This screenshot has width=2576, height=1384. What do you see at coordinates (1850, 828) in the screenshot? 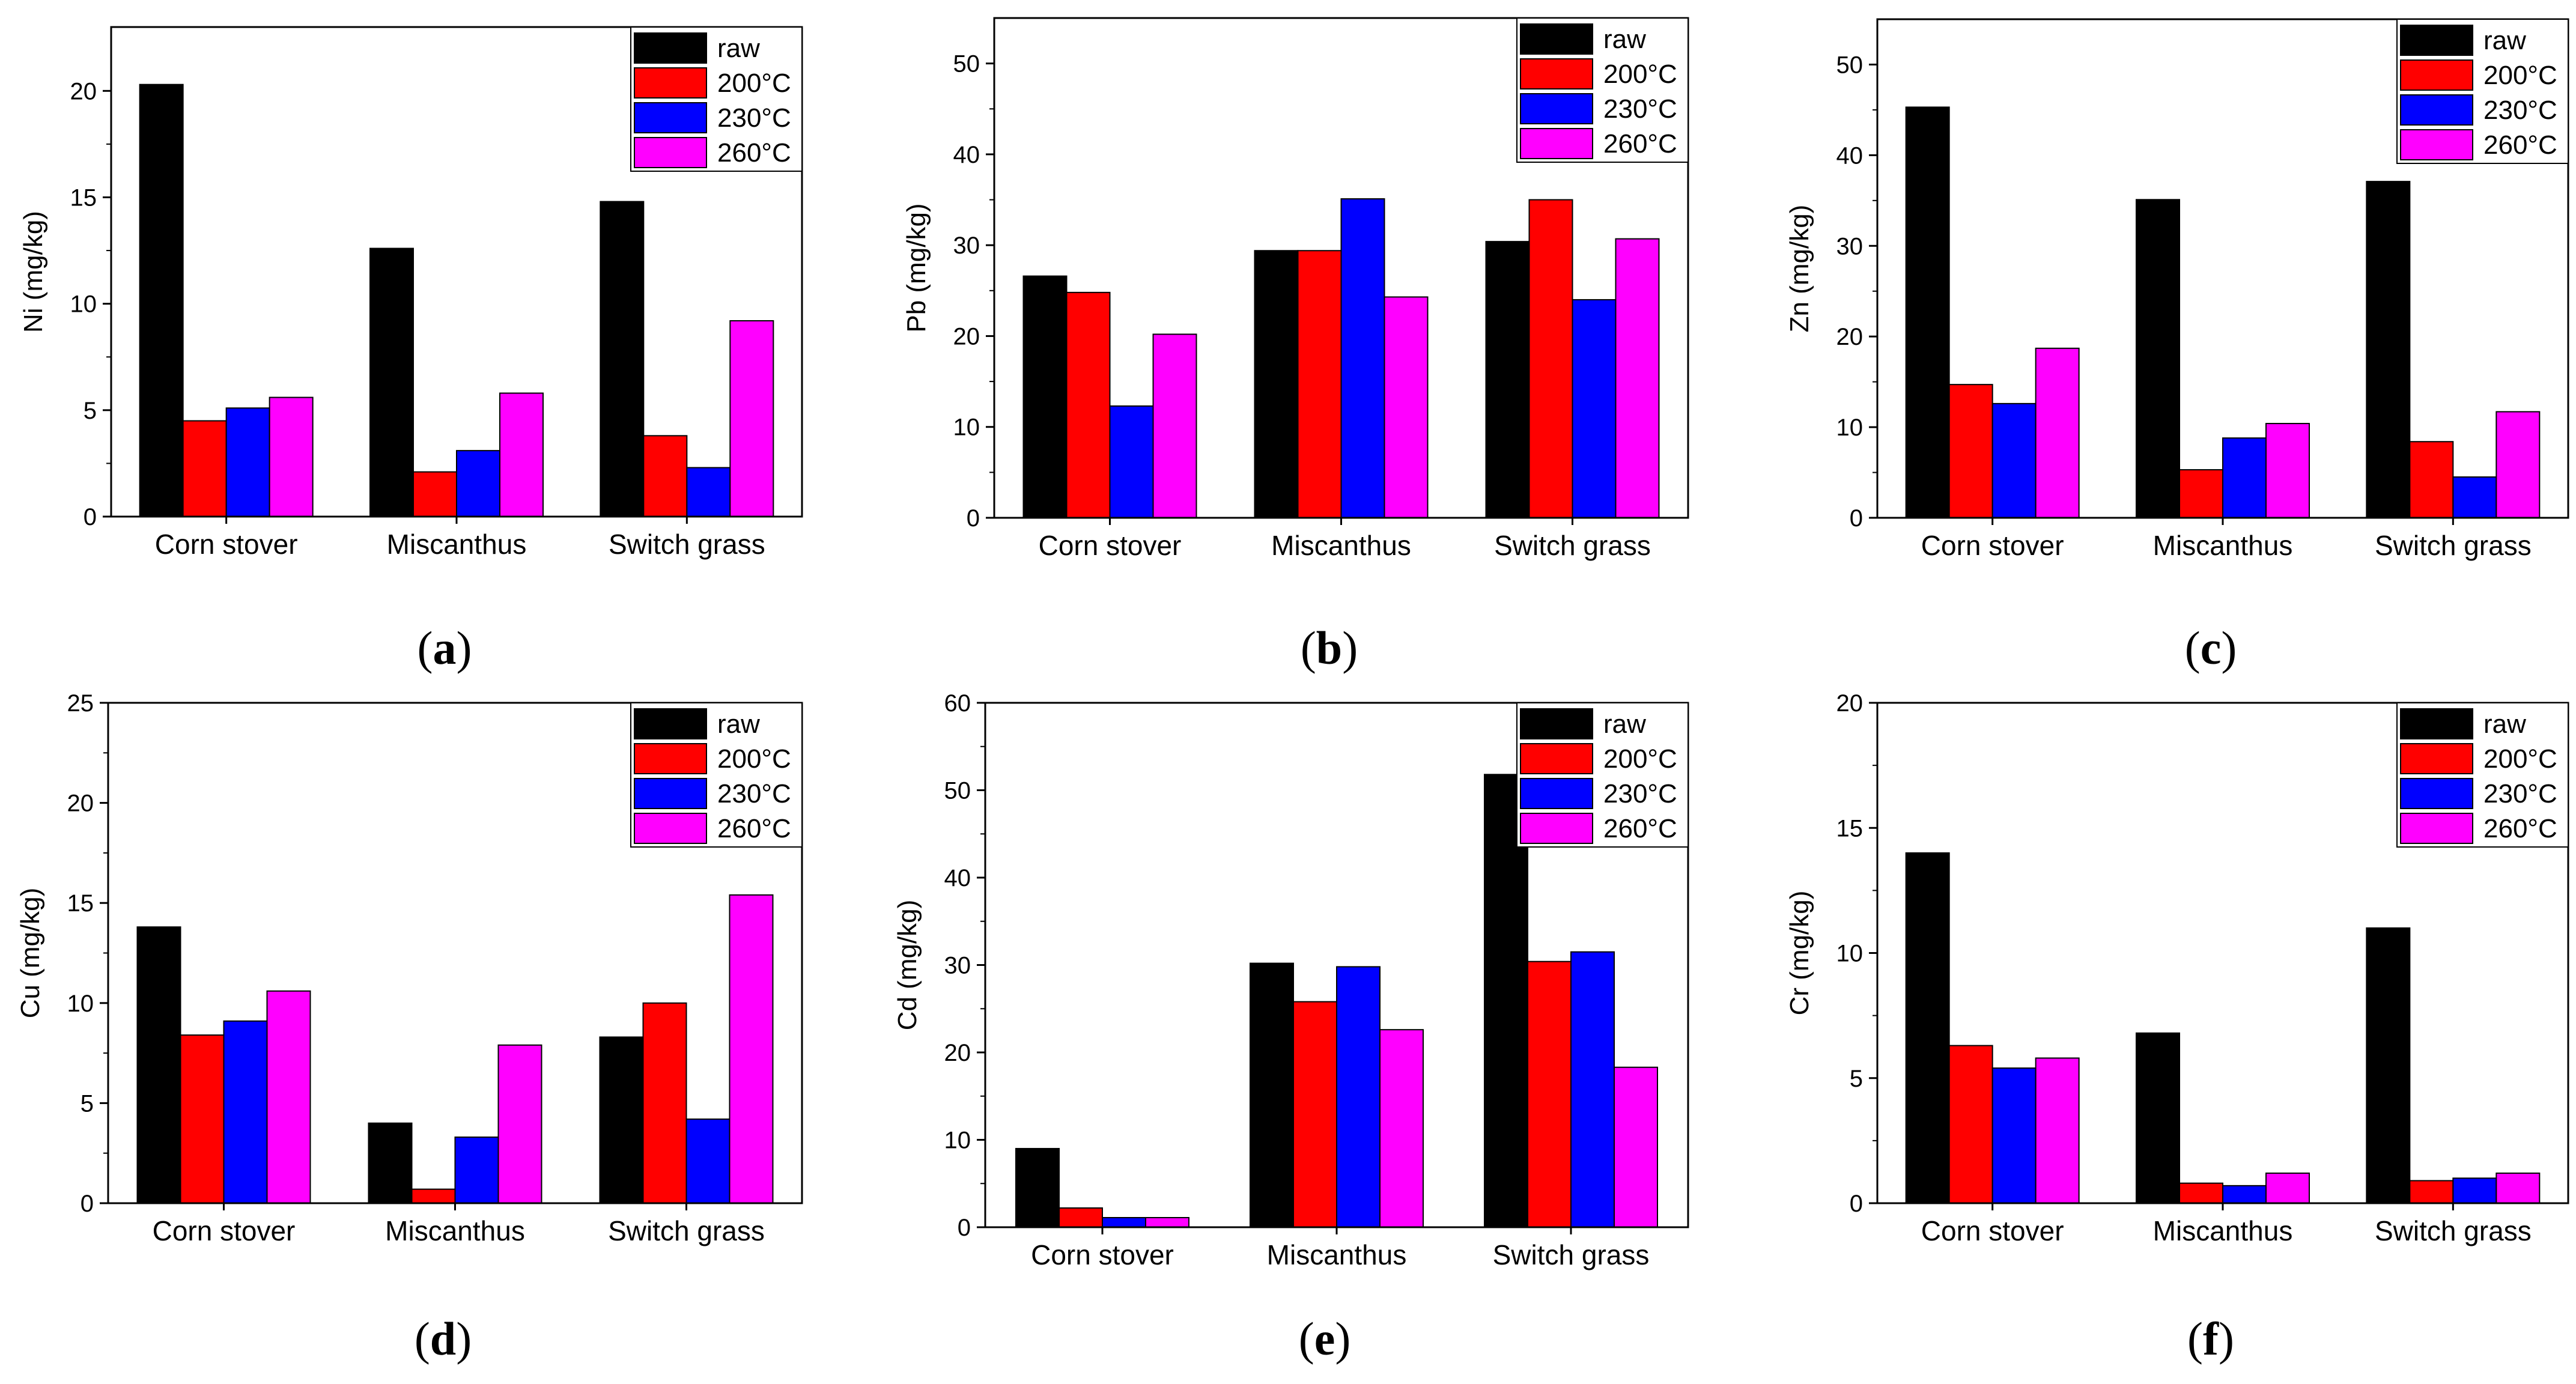
I see `ytick-label-f-3: 15` at bounding box center [1850, 828].